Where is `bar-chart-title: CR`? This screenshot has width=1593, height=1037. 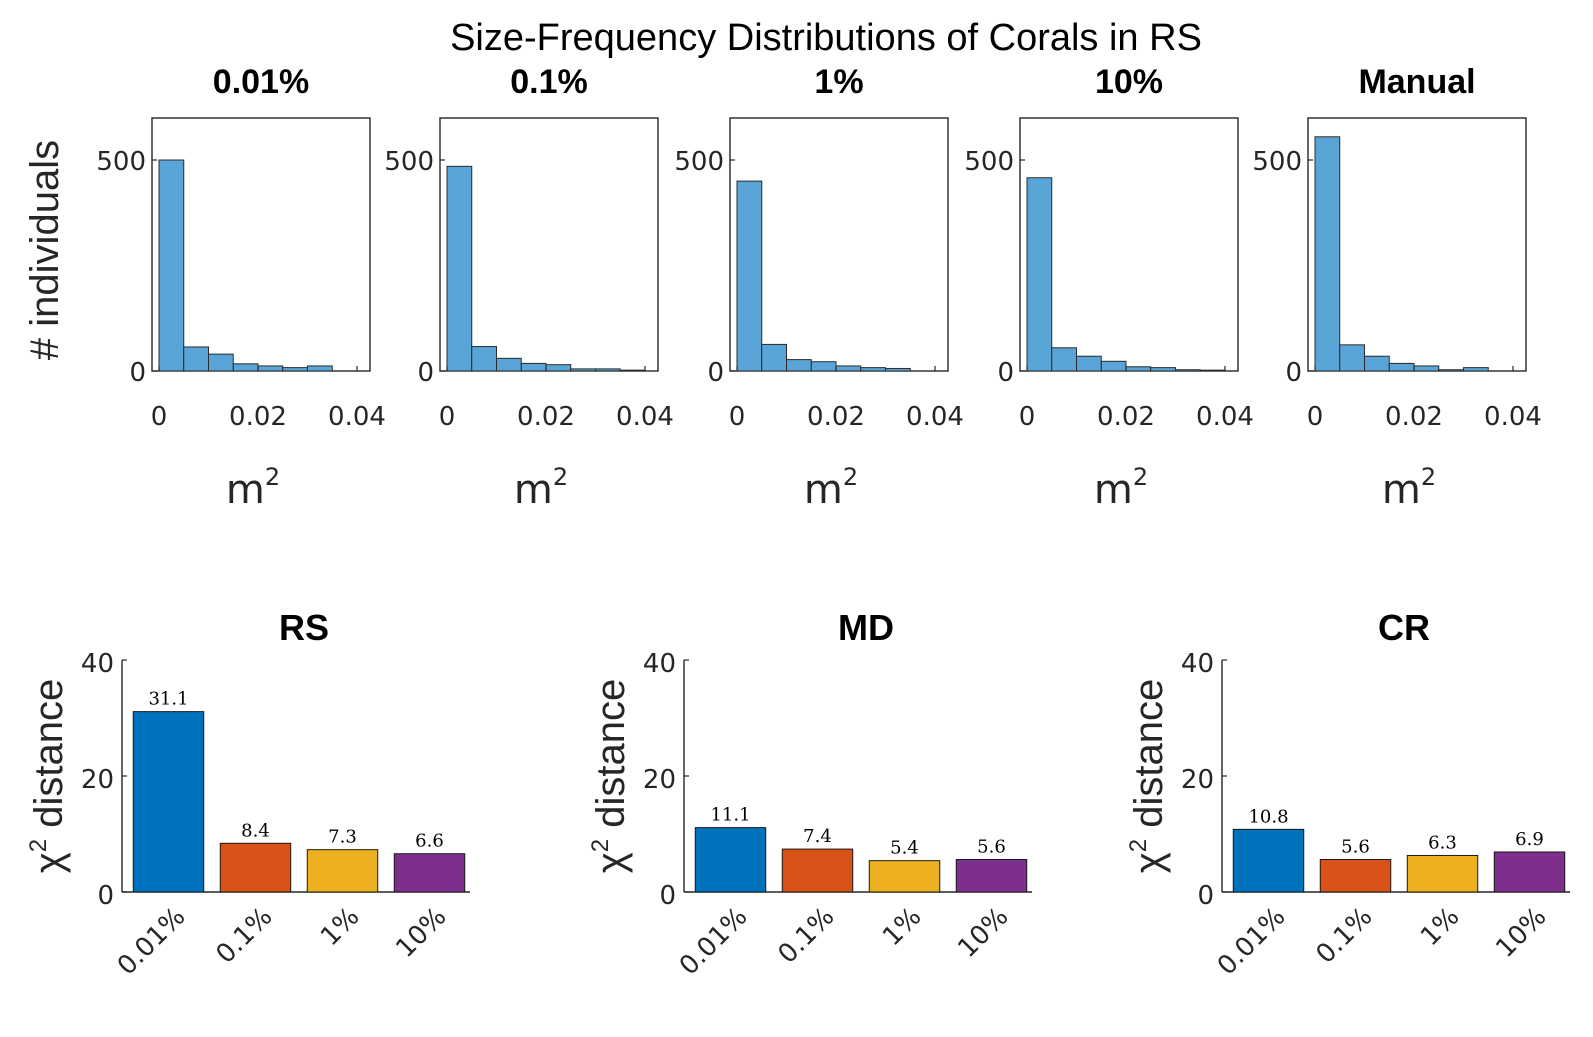
bar-chart-title: CR is located at coordinates (1404, 627).